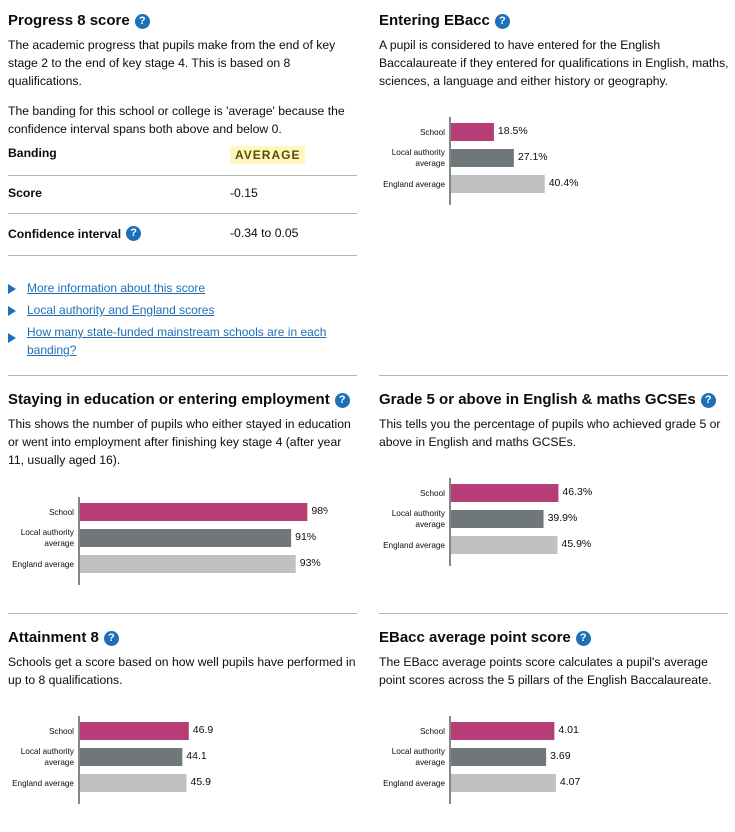  What do you see at coordinates (475, 637) in the screenshot?
I see `ebacc-aps-title: EBacc average point score` at bounding box center [475, 637].